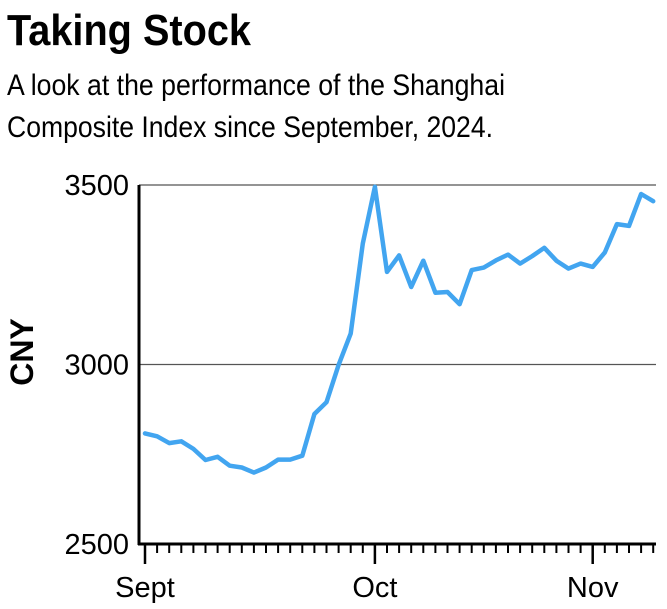  I want to click on x-ticks: Sept Oct Nov, so click(385, 574).